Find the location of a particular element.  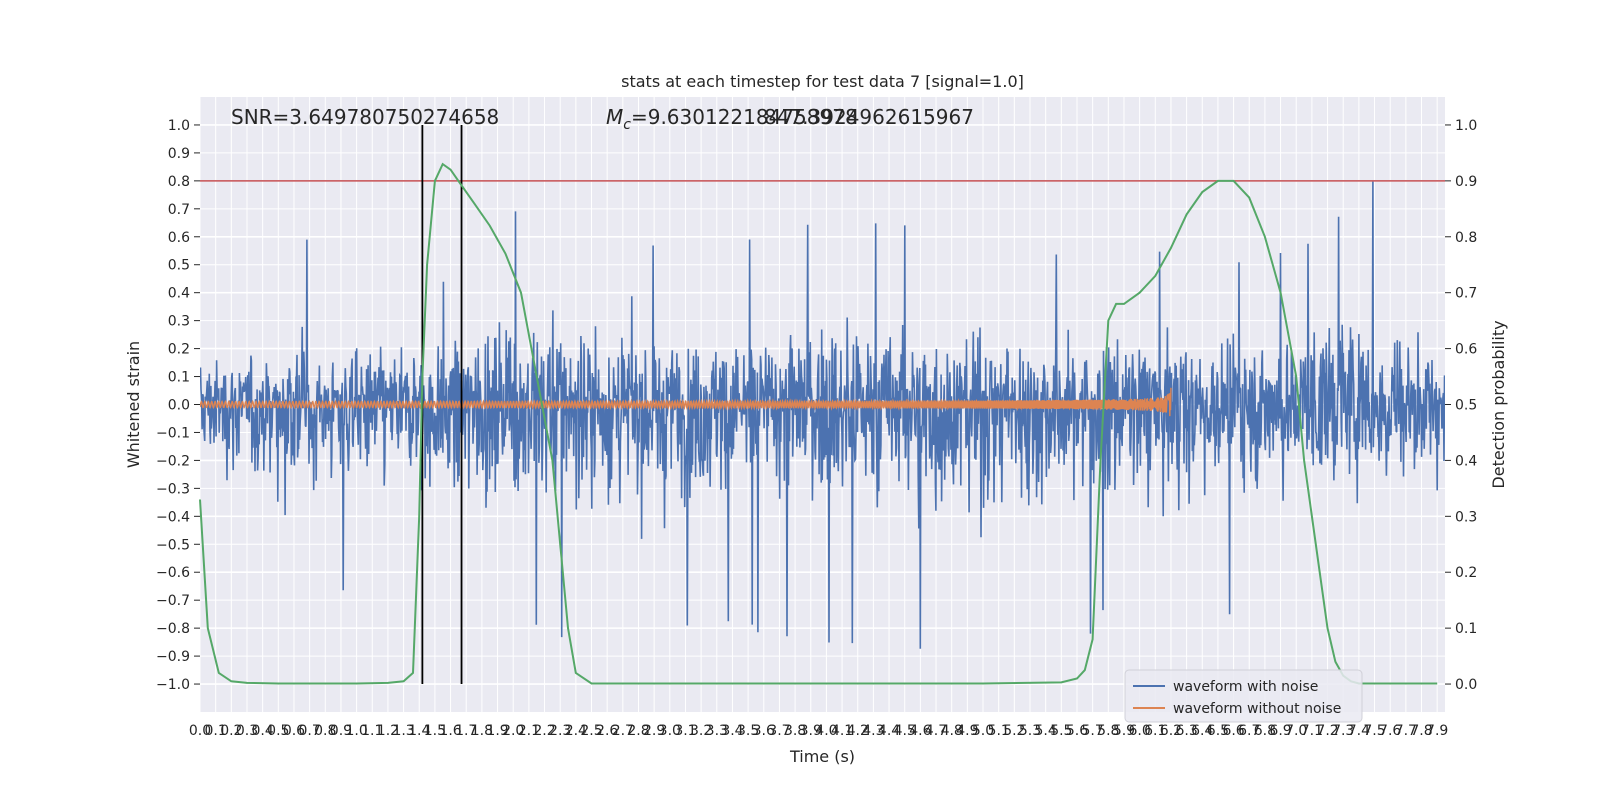

x-tick-label: 6.5 is located at coordinates (1218, 731).